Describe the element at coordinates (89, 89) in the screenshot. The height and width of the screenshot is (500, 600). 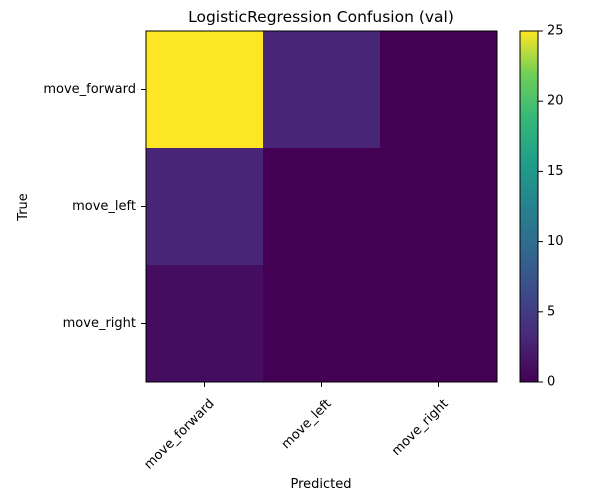
I see `y-tick-label: move_forward` at that location.